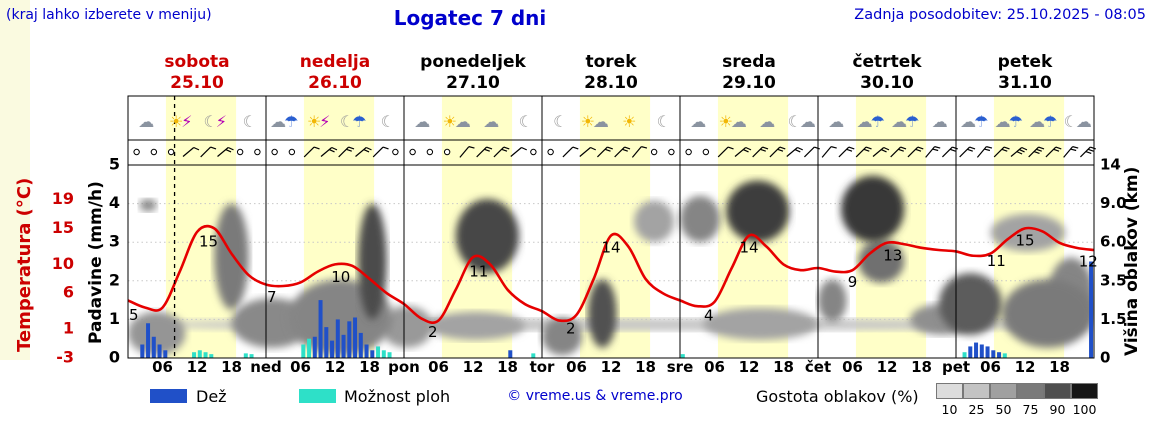  Describe the element at coordinates (1024, 240) in the screenshot. I see `svg-text: 15` at that location.